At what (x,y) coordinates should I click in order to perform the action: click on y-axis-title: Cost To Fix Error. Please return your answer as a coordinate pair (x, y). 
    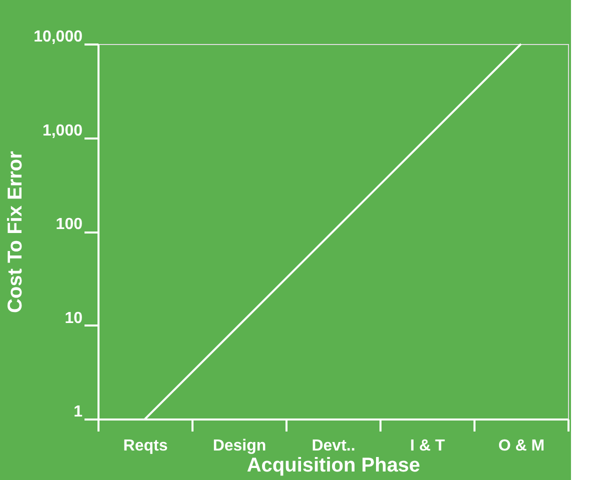
    Looking at the image, I should click on (15, 231).